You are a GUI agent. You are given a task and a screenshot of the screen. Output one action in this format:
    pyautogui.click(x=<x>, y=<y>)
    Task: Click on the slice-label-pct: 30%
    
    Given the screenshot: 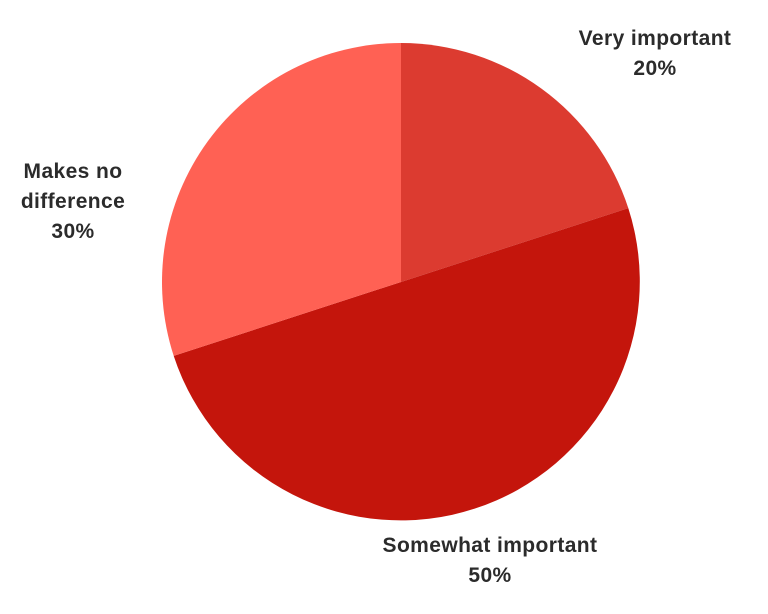 What is the action you would take?
    pyautogui.click(x=73, y=231)
    